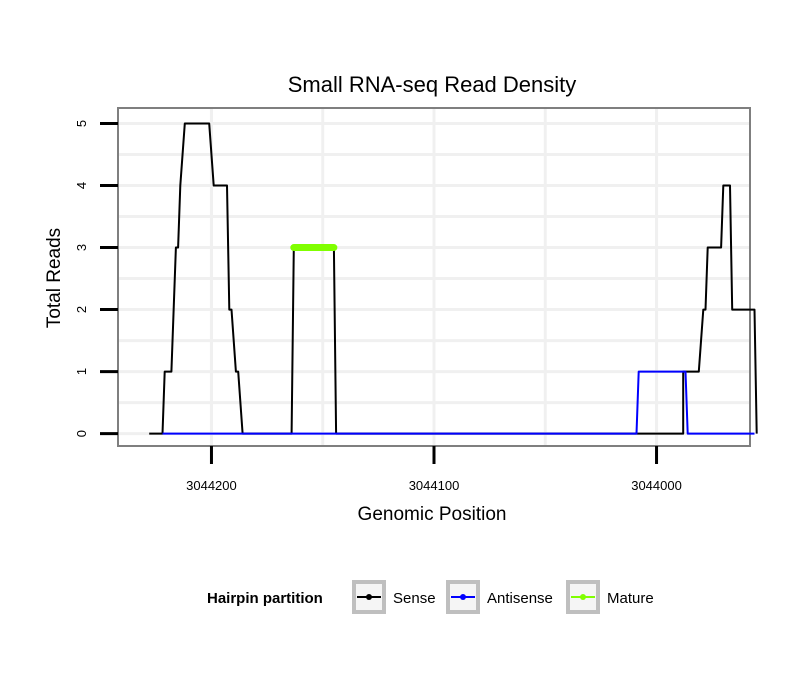  What do you see at coordinates (81, 371) in the screenshot?
I see `y-tick-label: 1` at bounding box center [81, 371].